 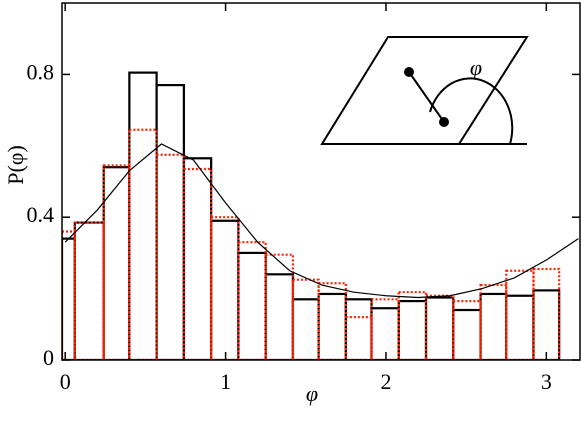 What do you see at coordinates (312, 393) in the screenshot?
I see `x-axis-label: φ` at bounding box center [312, 393].